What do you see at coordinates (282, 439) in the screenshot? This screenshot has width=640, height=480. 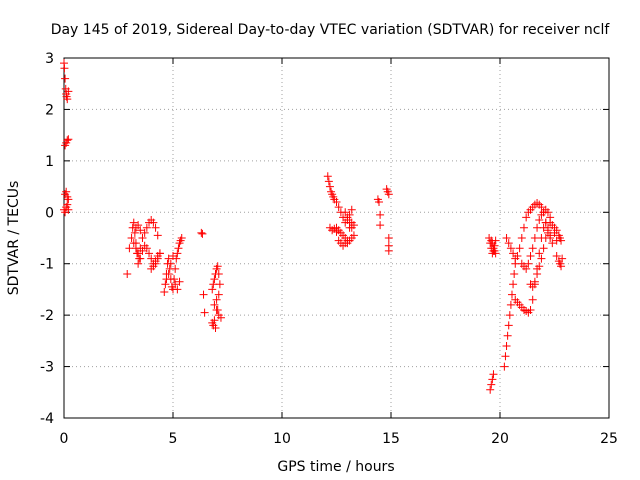 I see `x-tick-label: 10` at bounding box center [282, 439].